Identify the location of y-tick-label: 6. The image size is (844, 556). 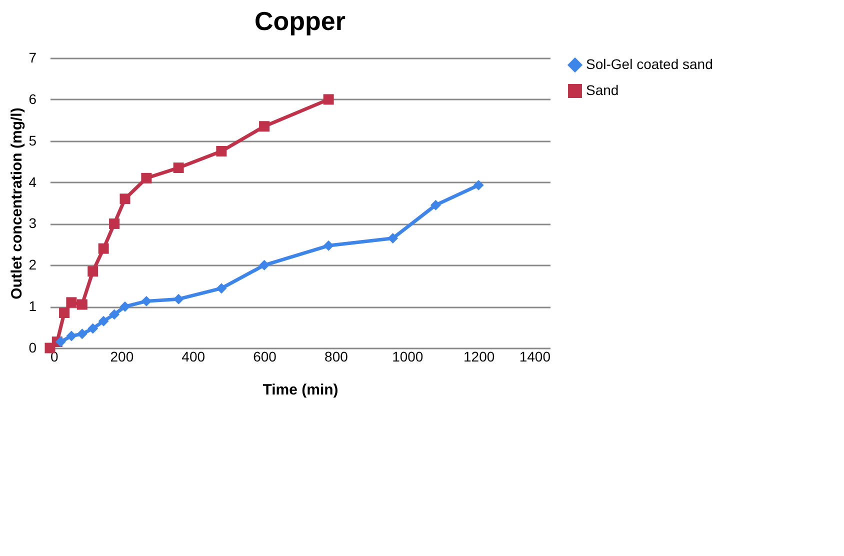
(32, 98).